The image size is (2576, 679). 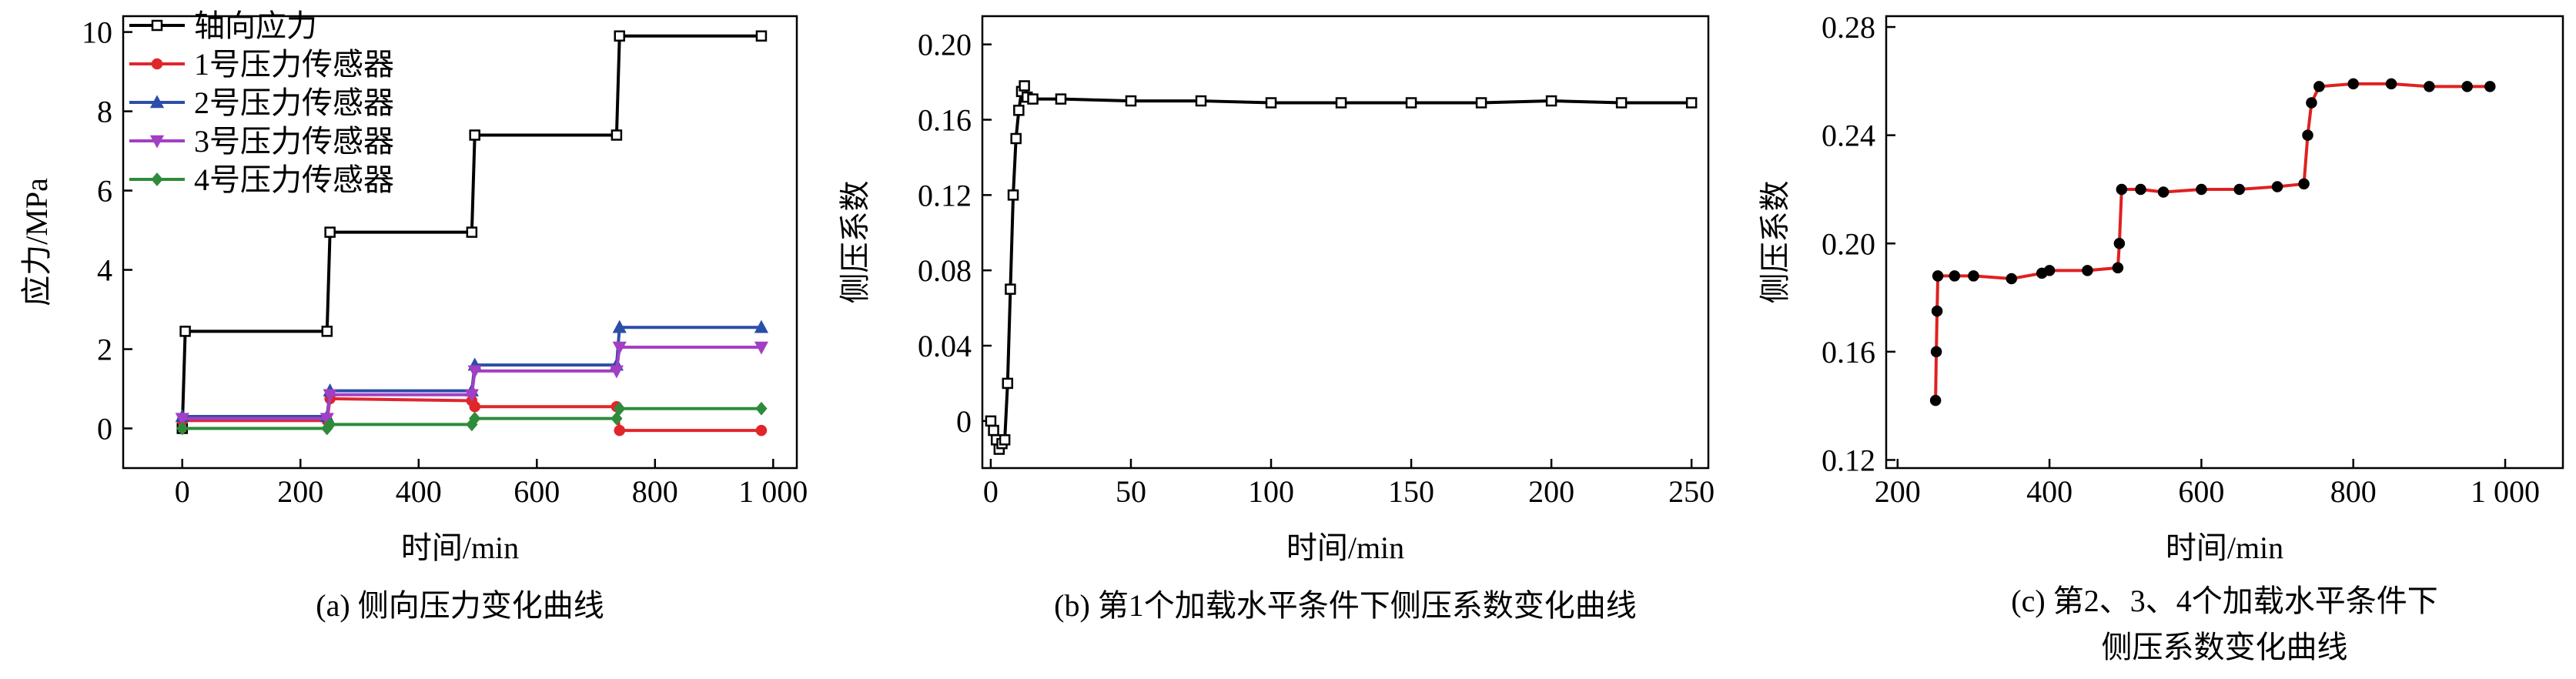 I want to click on y-tick-label: 0.16, so click(x=945, y=121).